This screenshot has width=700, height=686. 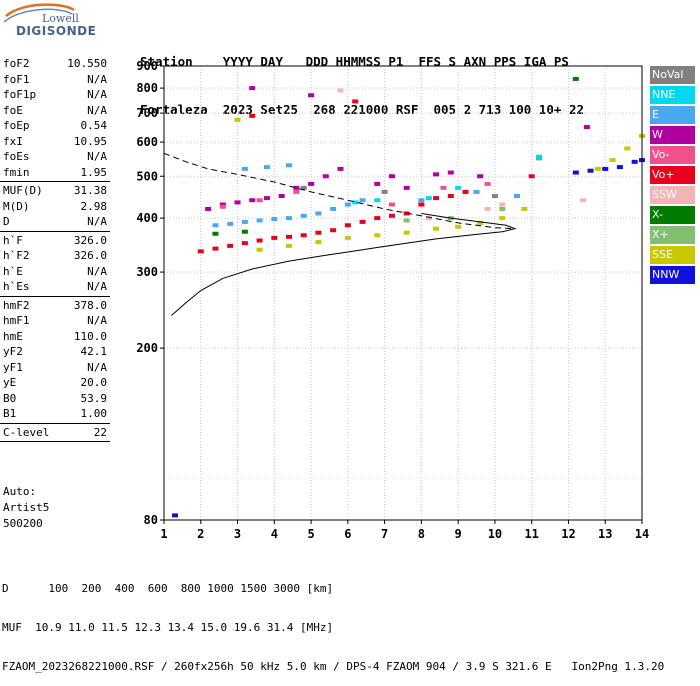 What do you see at coordinates (672, 75) in the screenshot?
I see `legend-item-noval: NoVal` at bounding box center [672, 75].